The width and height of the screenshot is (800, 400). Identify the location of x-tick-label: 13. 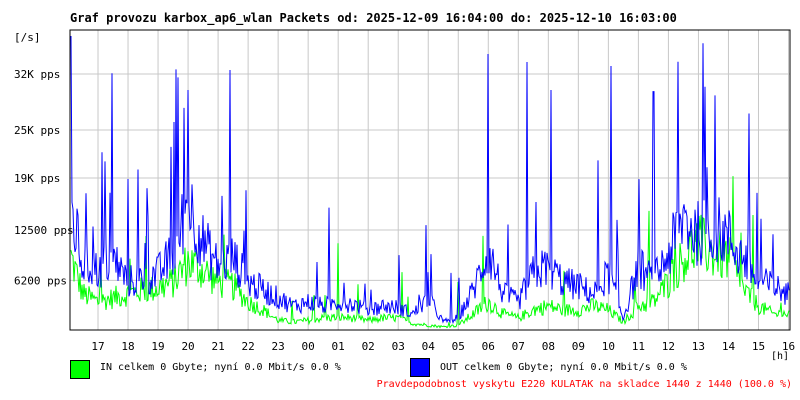
(698, 346).